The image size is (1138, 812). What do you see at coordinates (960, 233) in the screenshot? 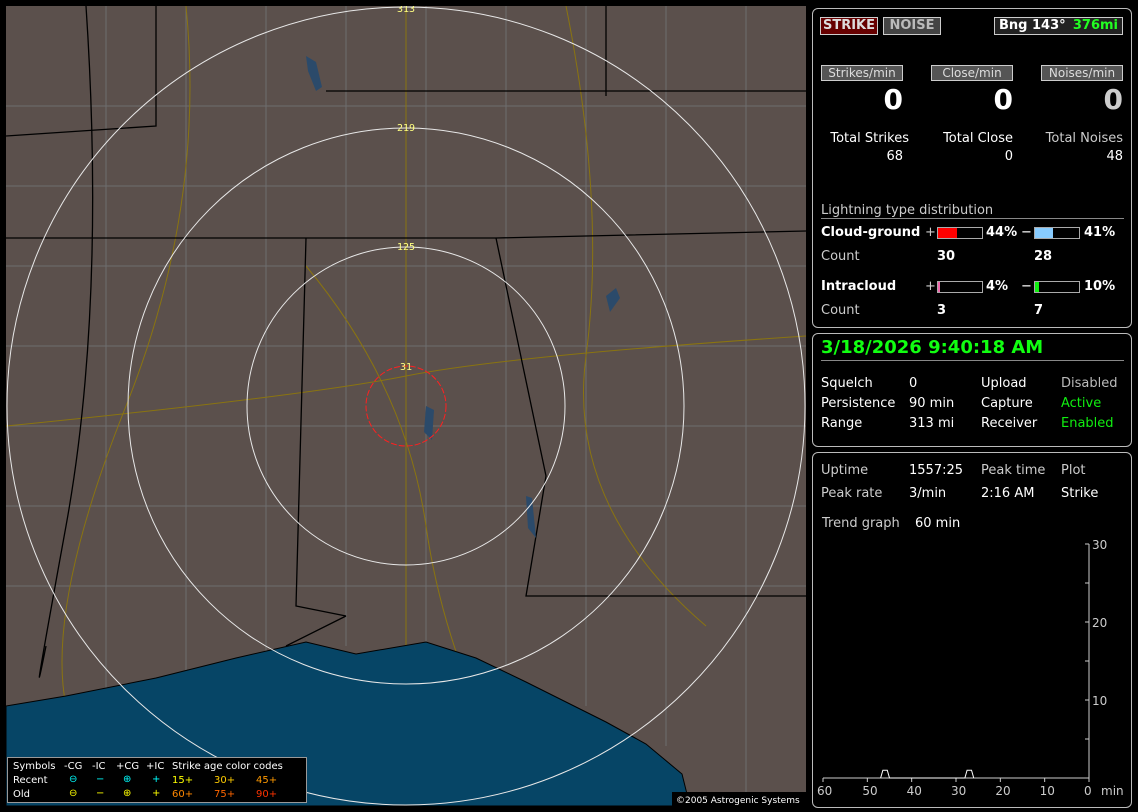
I see `cg-pos-bar` at bounding box center [960, 233].